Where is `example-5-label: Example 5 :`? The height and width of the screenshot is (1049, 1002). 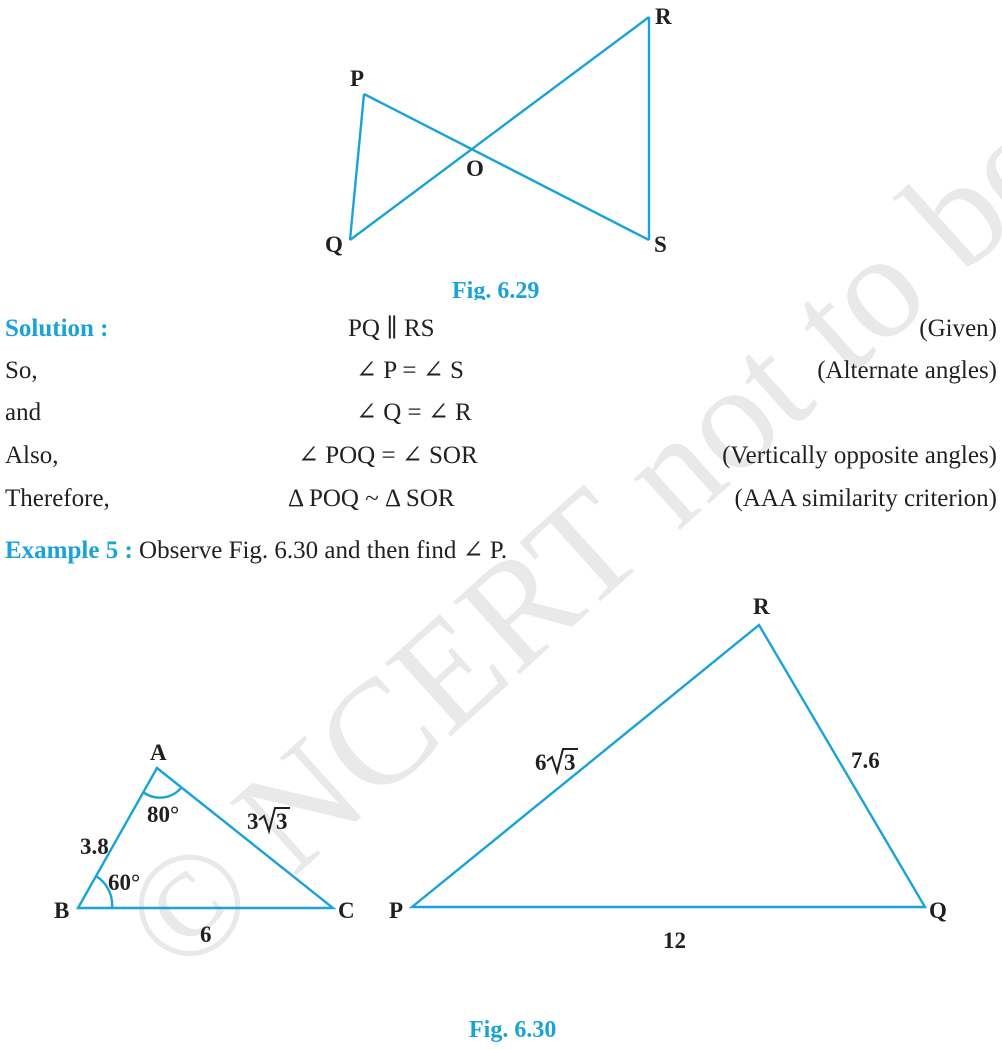 example-5-label: Example 5 : is located at coordinates (69, 550).